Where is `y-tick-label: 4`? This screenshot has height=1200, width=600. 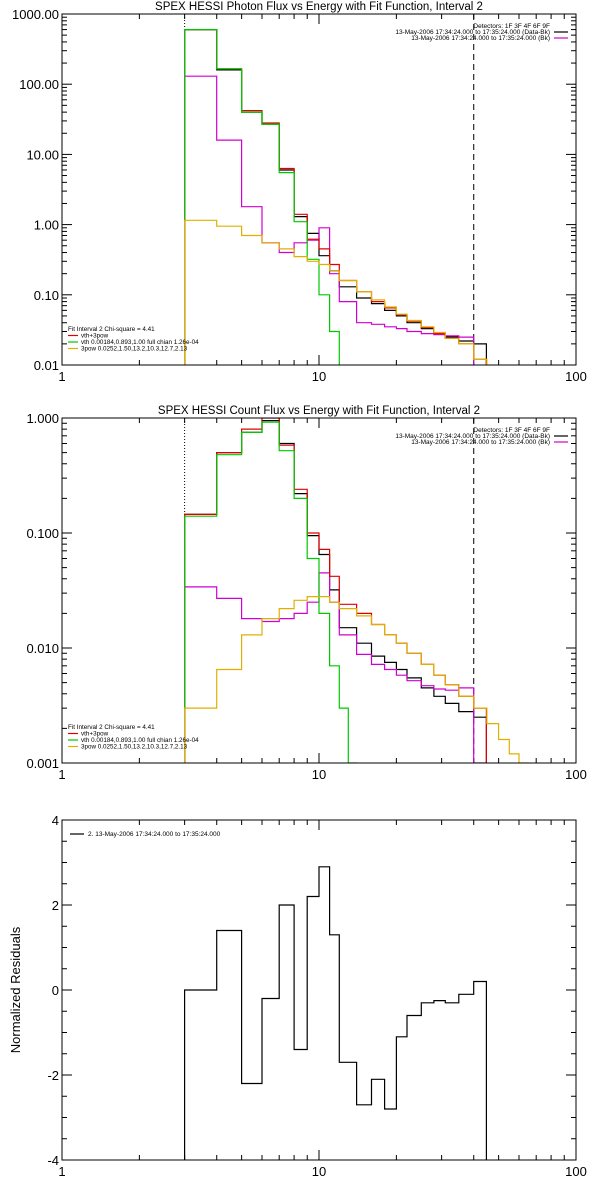
y-tick-label: 4 is located at coordinates (55, 820).